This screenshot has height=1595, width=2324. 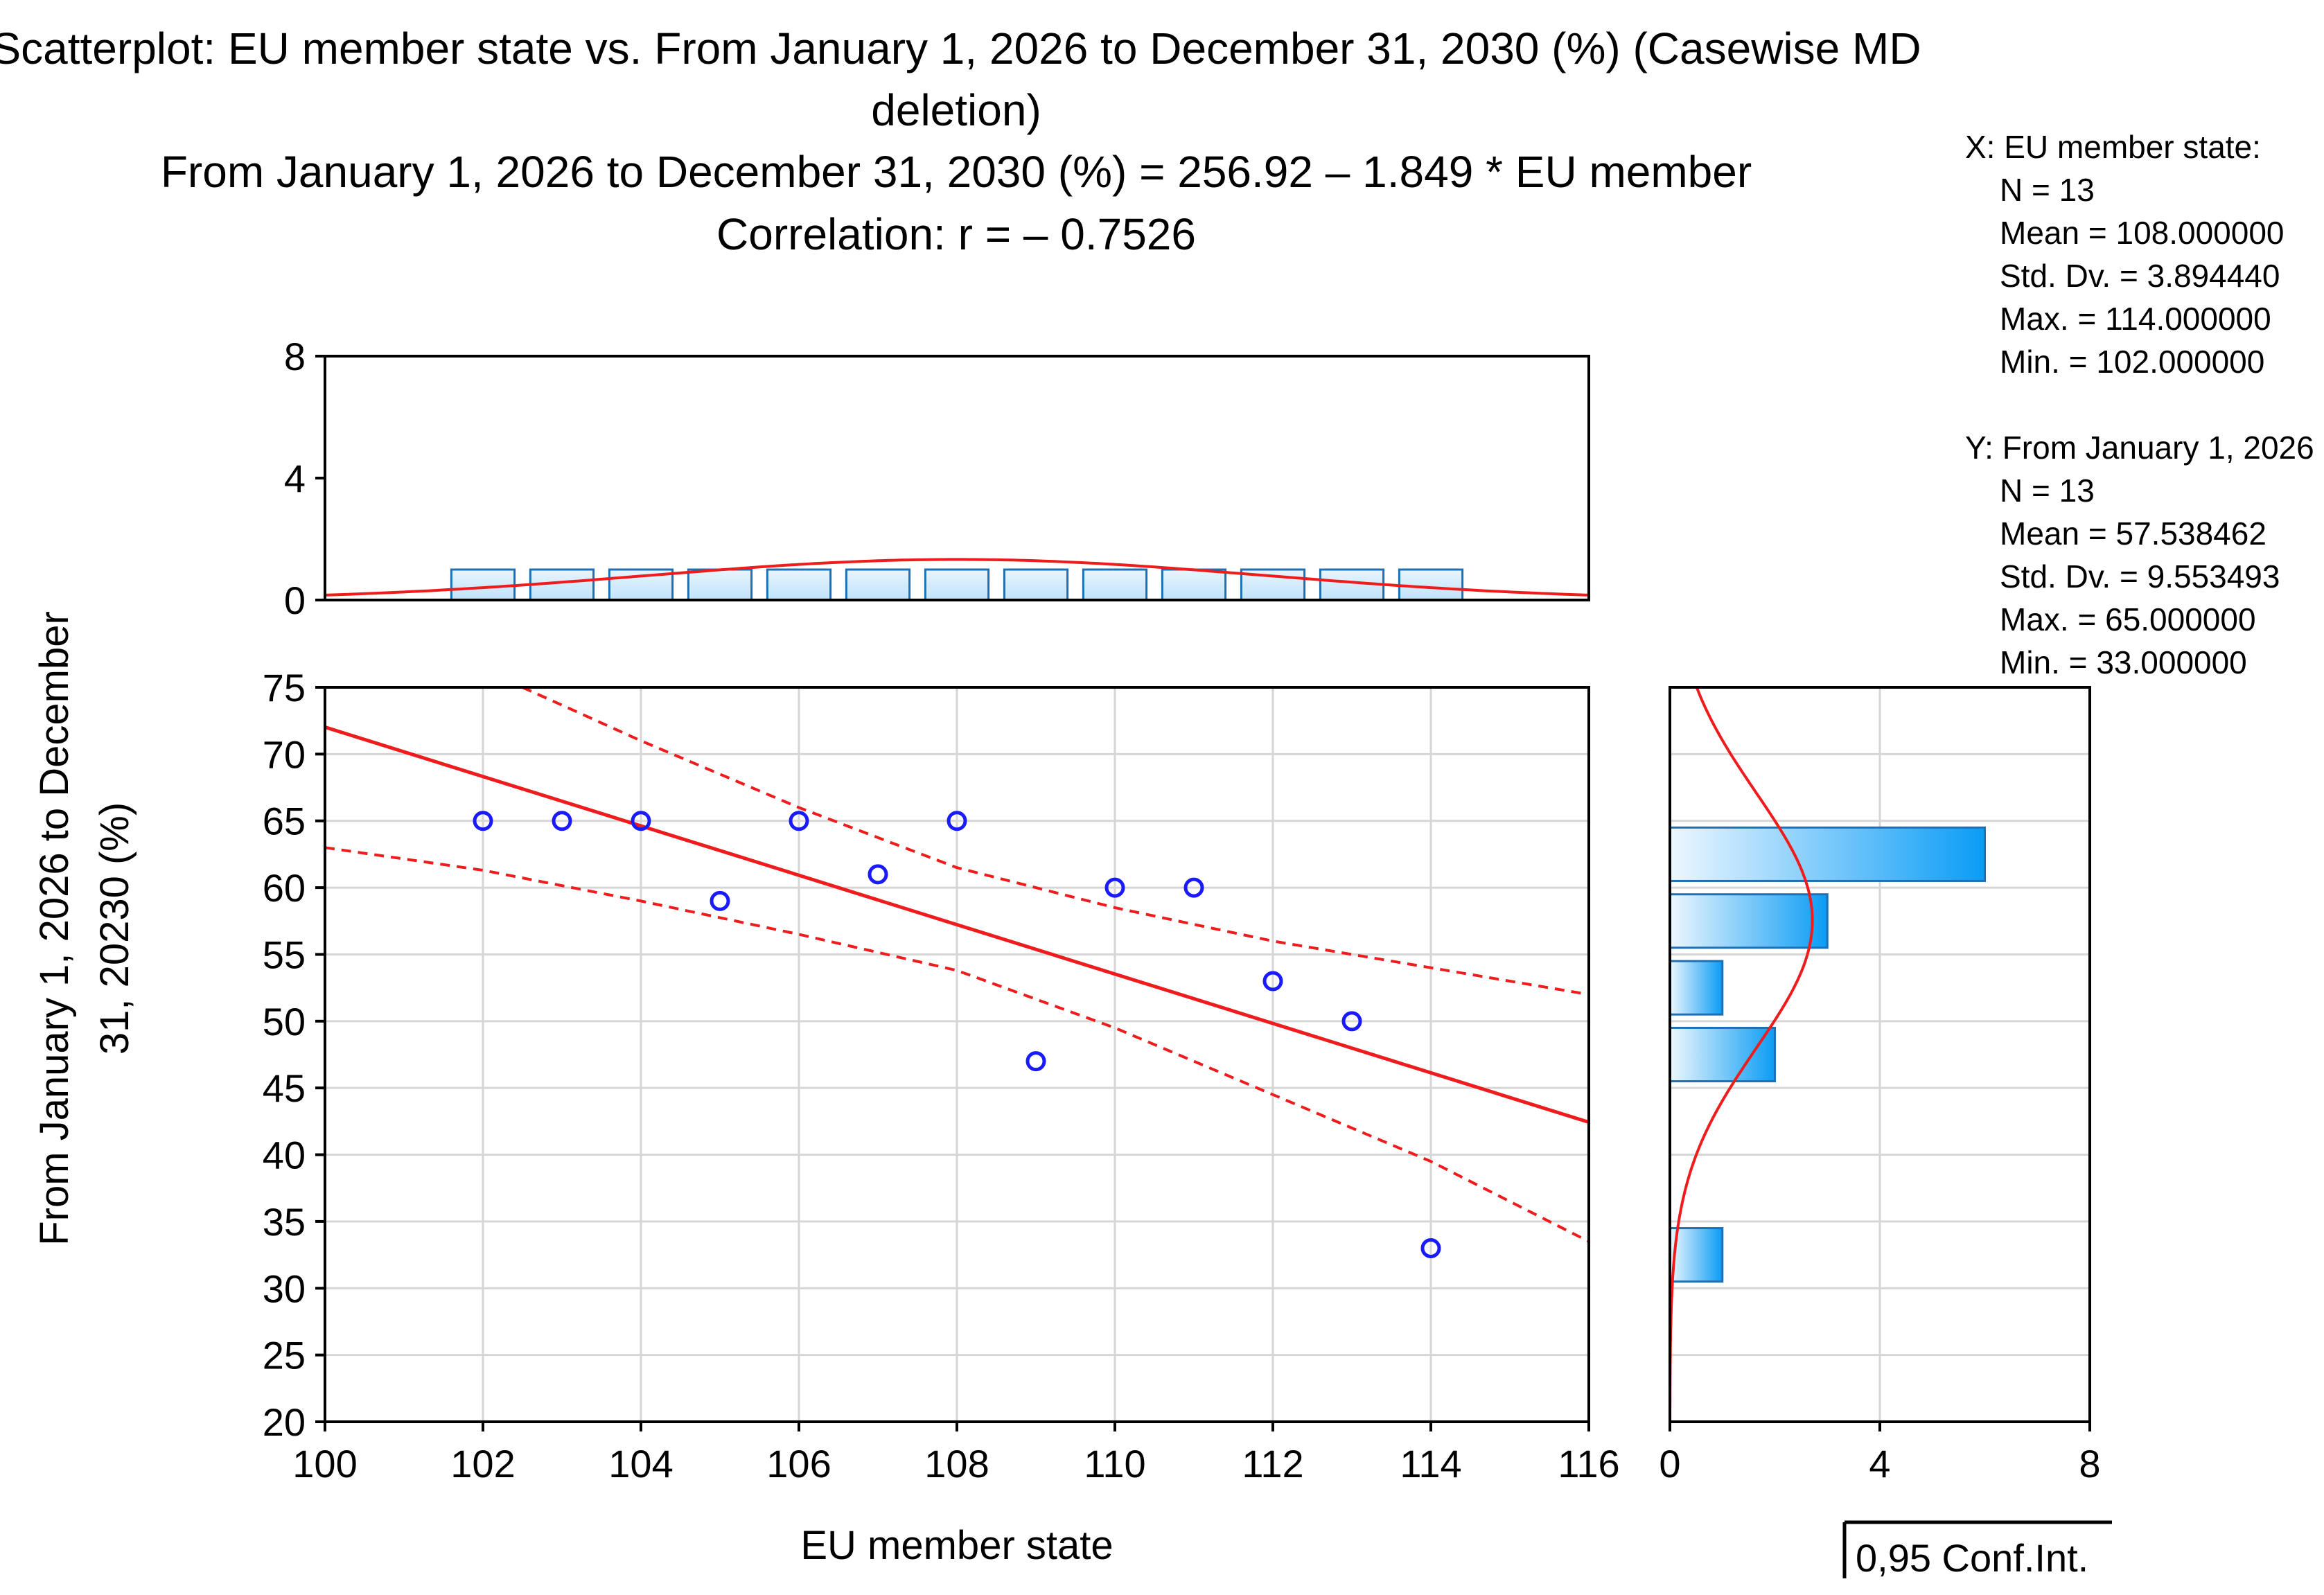 I want to click on y-tick-label-20: 20, so click(x=284, y=1422).